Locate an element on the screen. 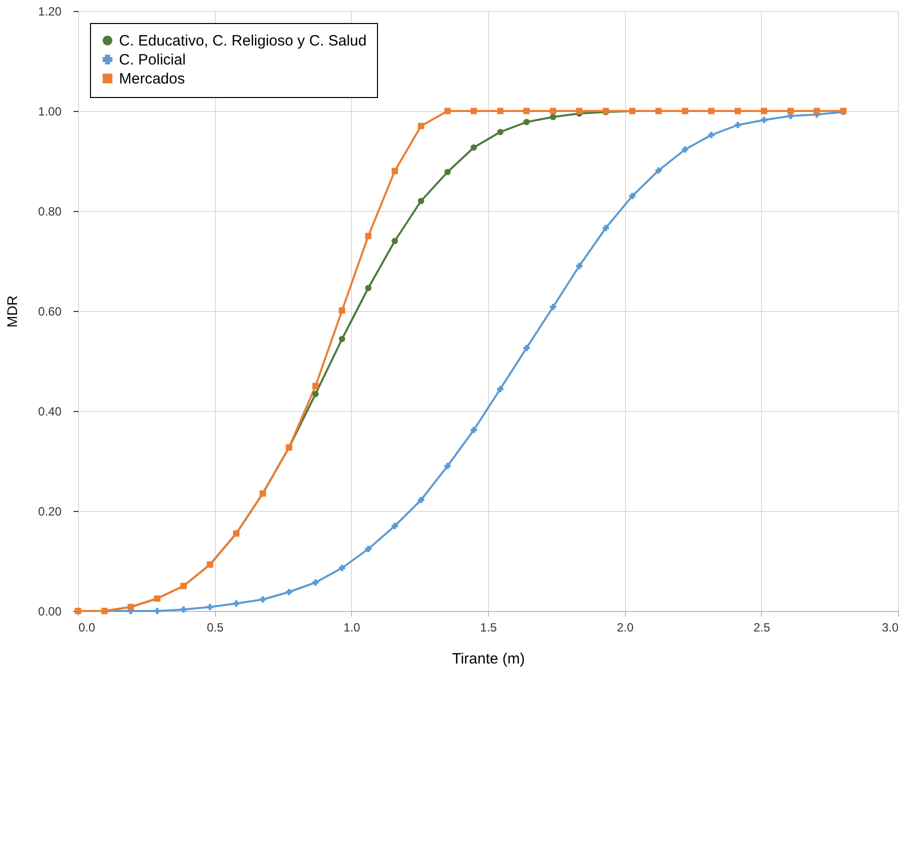 This screenshot has width=920, height=844. x-tick-label: 1.0 is located at coordinates (351, 627).